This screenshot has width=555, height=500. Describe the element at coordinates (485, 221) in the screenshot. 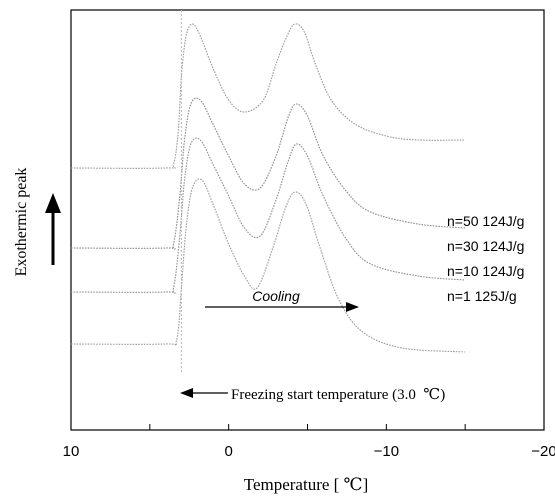

I see `series-label-n50: n=50 124J/g` at that location.